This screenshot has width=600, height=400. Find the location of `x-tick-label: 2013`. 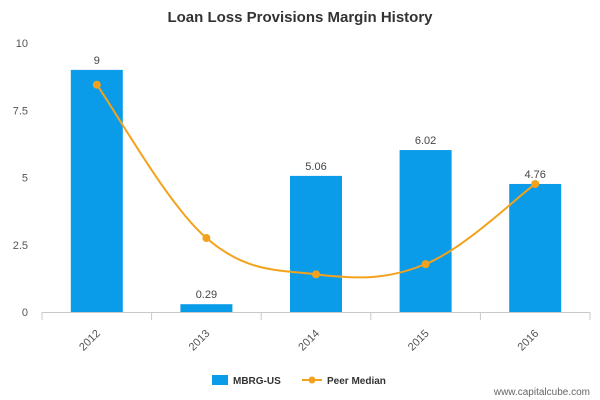

x-tick-label: 2013 is located at coordinates (200, 341).